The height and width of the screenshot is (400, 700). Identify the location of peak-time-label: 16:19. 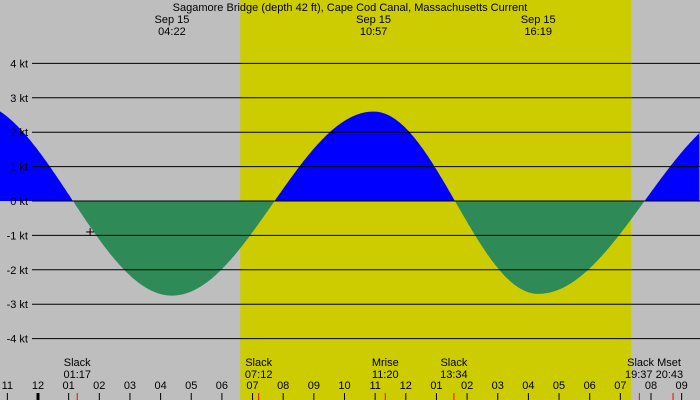
(538, 32).